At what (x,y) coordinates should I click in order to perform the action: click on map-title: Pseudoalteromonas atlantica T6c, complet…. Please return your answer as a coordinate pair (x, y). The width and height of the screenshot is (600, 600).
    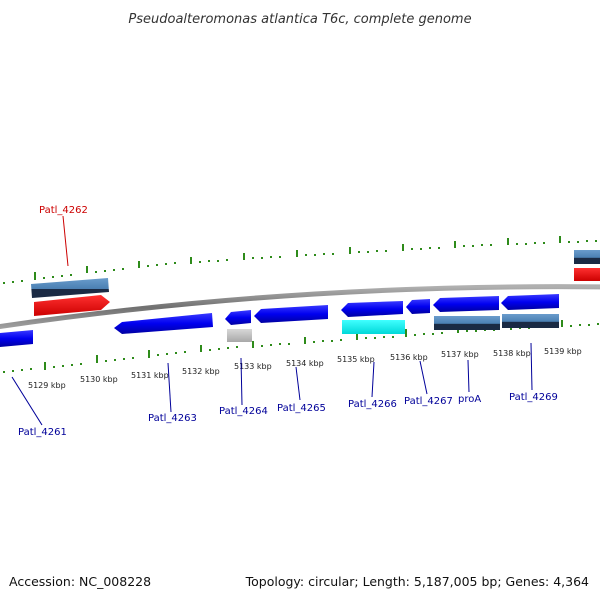
    Looking at the image, I should click on (299, 19).